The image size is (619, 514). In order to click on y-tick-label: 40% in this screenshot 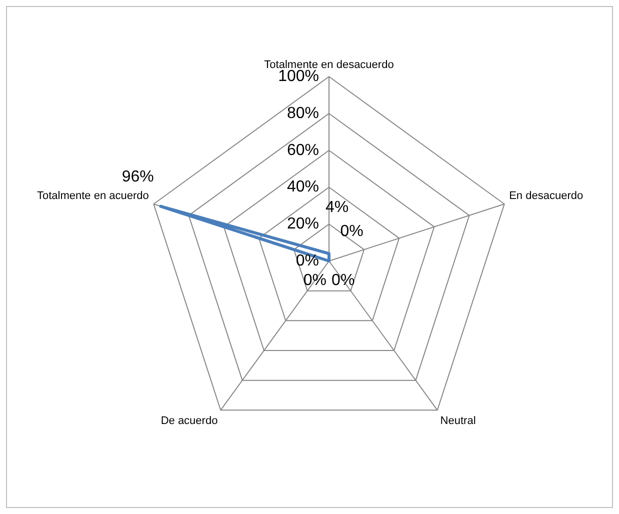, I will do `click(302, 187)`.